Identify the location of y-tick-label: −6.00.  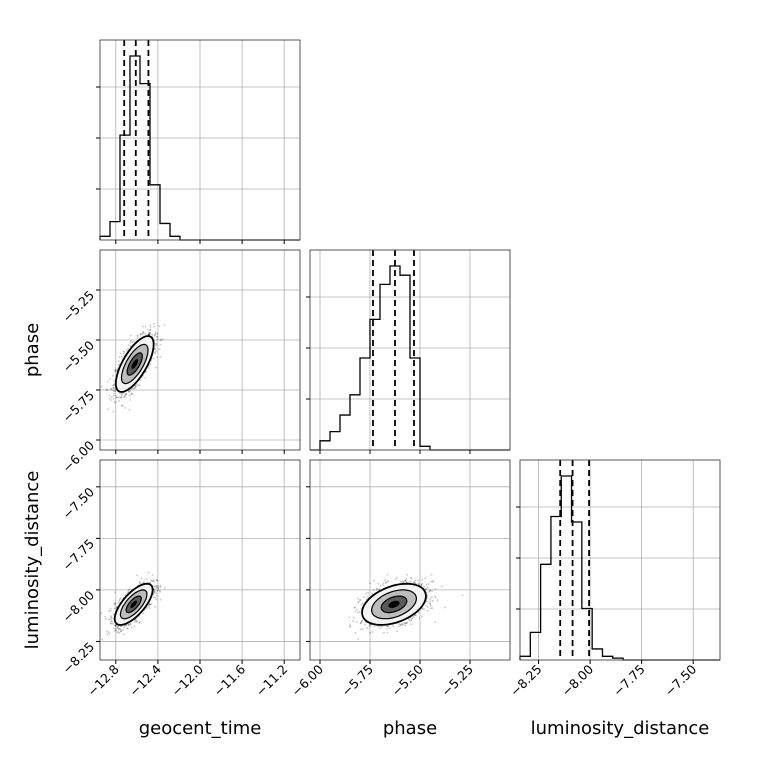
(78, 456).